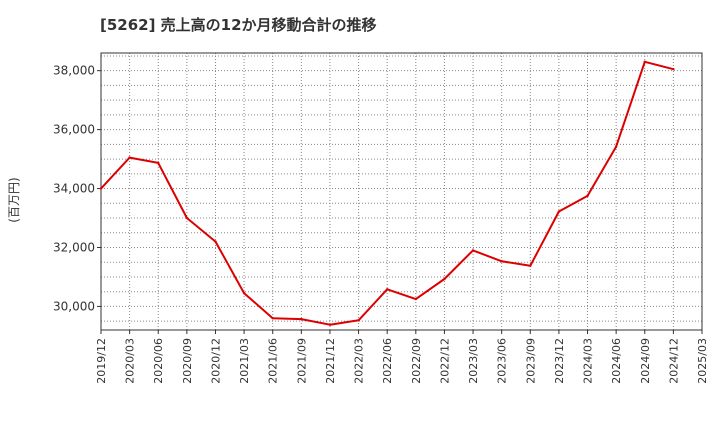  What do you see at coordinates (238, 25) in the screenshot?
I see `chart-title: [5262] 売上高の12か月移動合計の推移` at bounding box center [238, 25].